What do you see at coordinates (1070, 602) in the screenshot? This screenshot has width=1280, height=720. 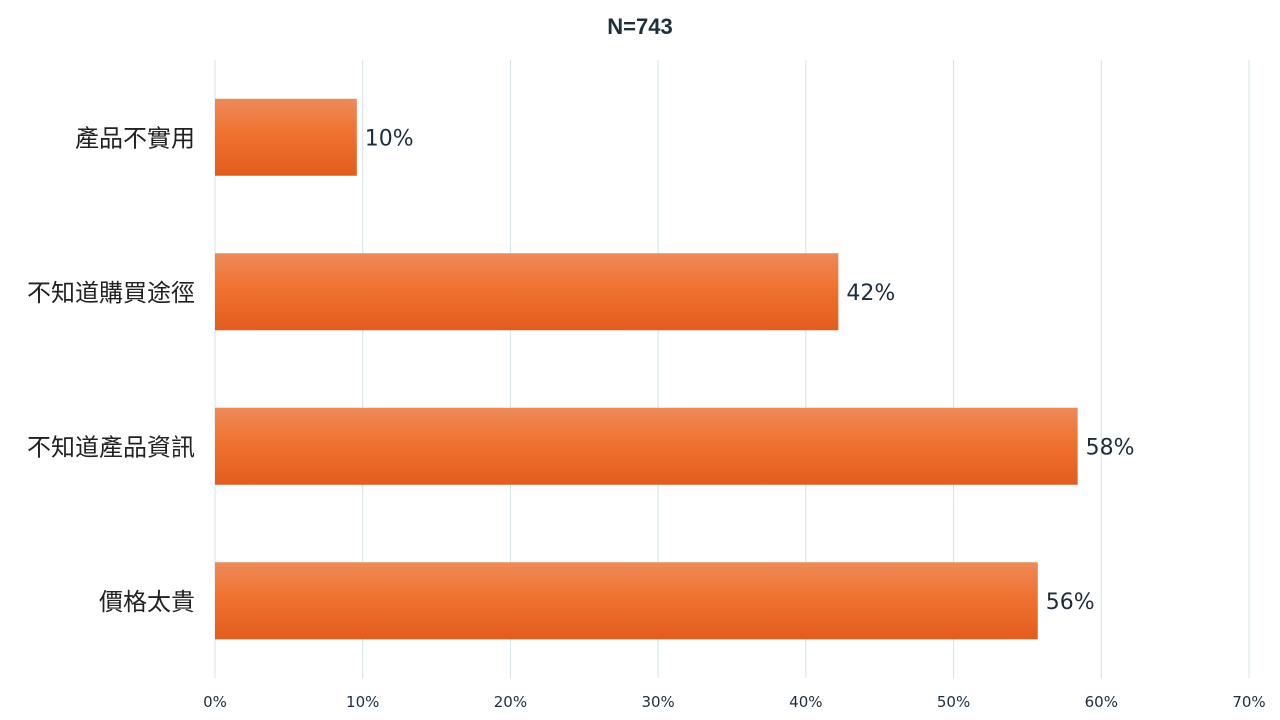 I see `data-label: 56%` at bounding box center [1070, 602].